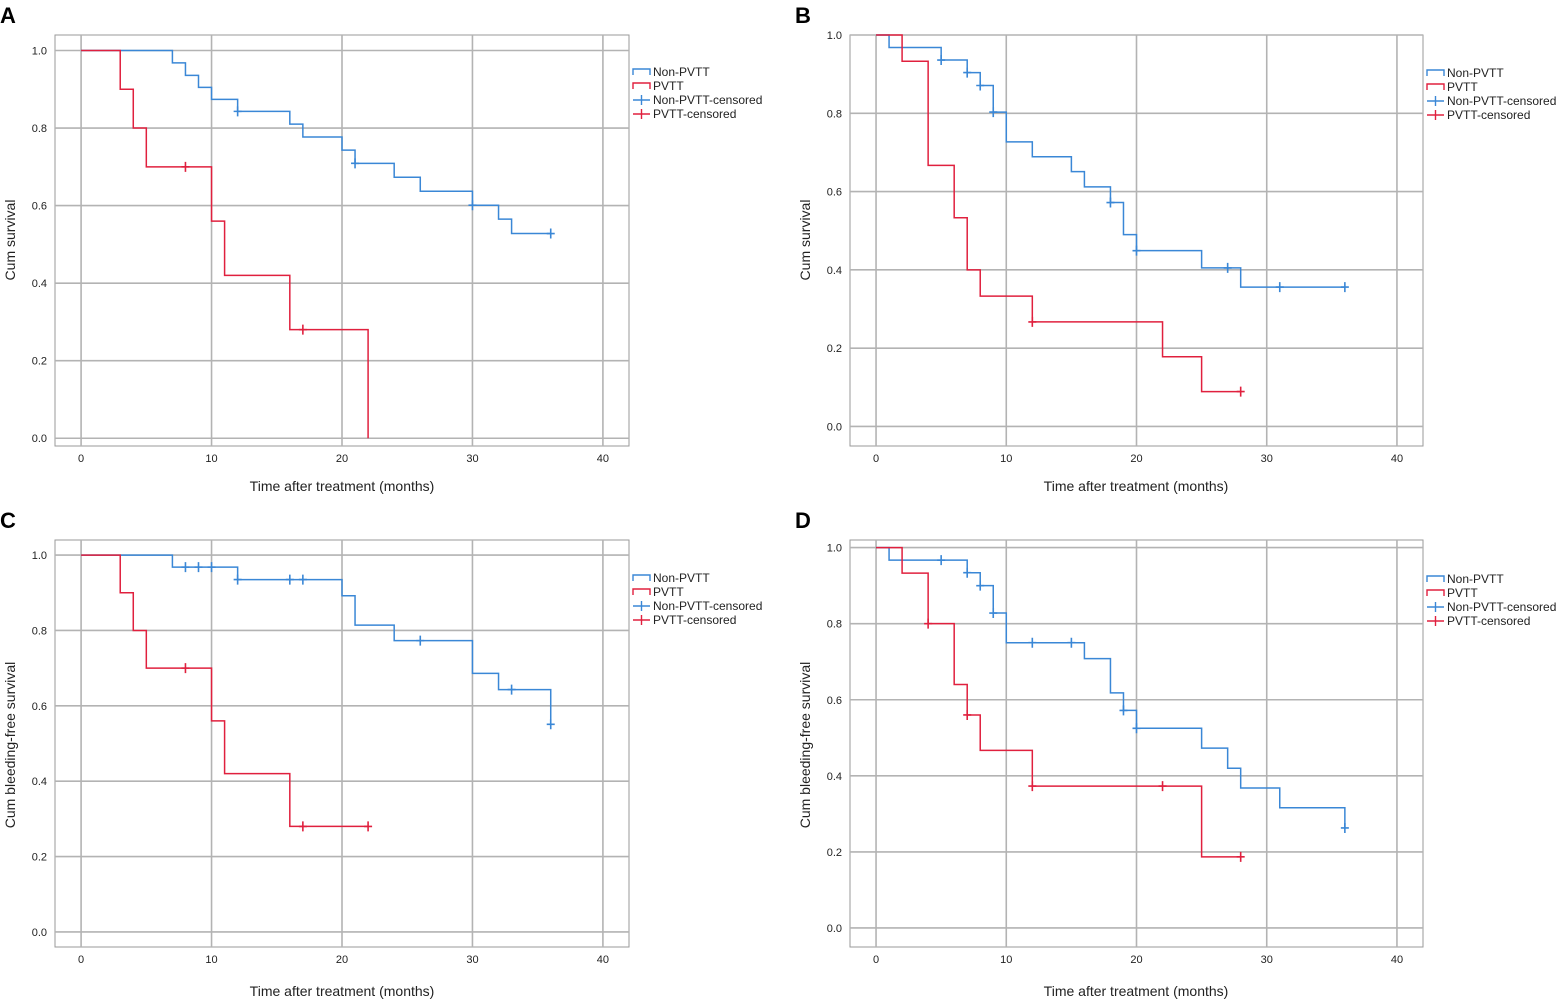 The image size is (1565, 1002). Describe the element at coordinates (603, 960) in the screenshot. I see `x-tick-label: 40` at that location.